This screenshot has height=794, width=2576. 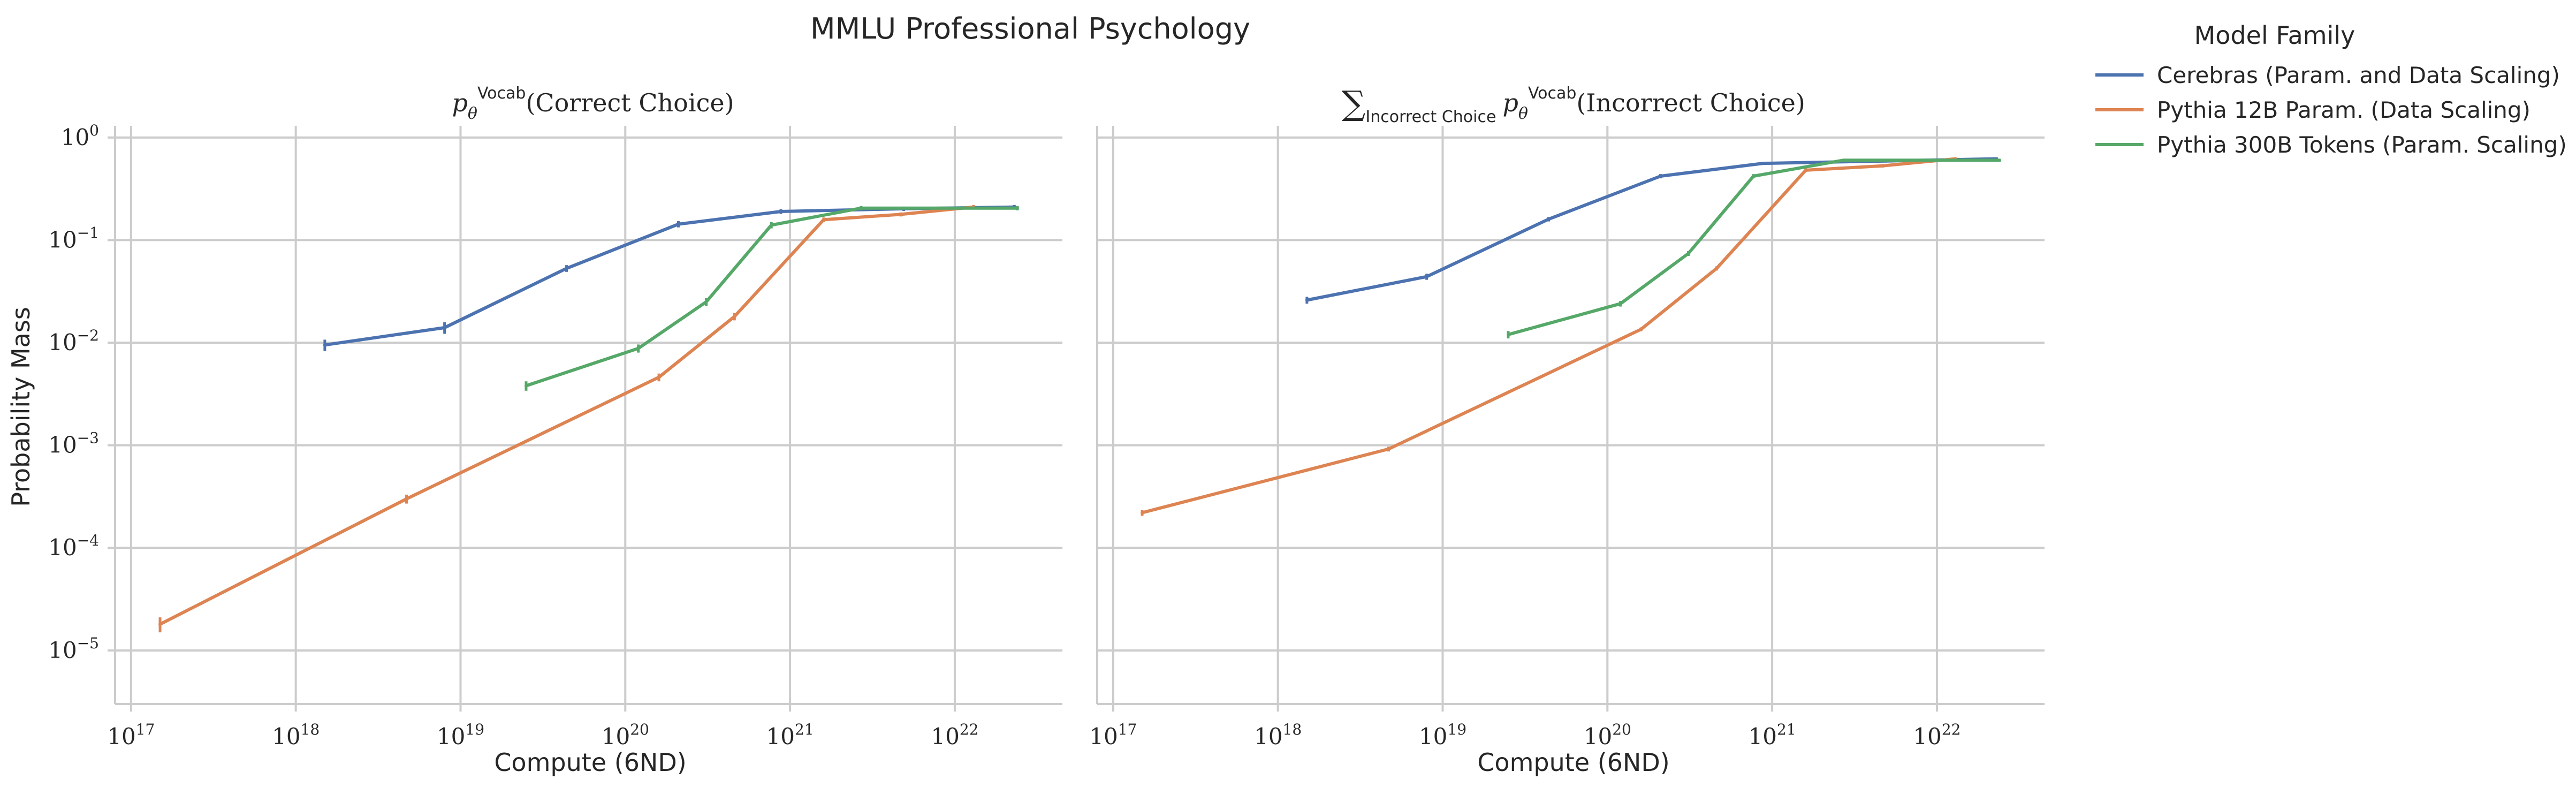 I want to click on legend-item: Cerebras (Param. and Data Scaling), so click(x=2327, y=75).